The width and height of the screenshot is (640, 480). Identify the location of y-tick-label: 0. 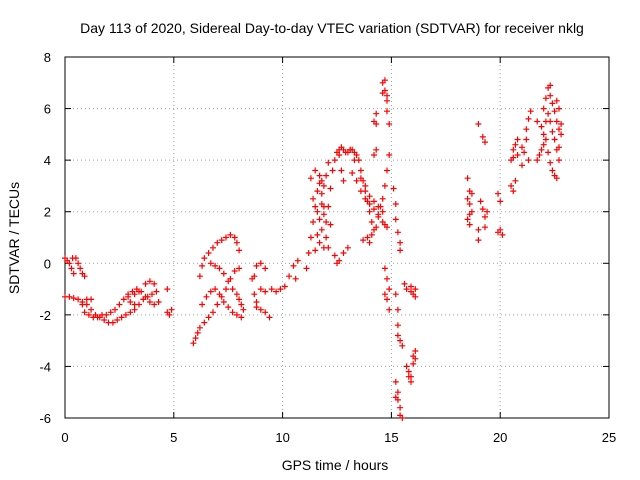
(47, 263).